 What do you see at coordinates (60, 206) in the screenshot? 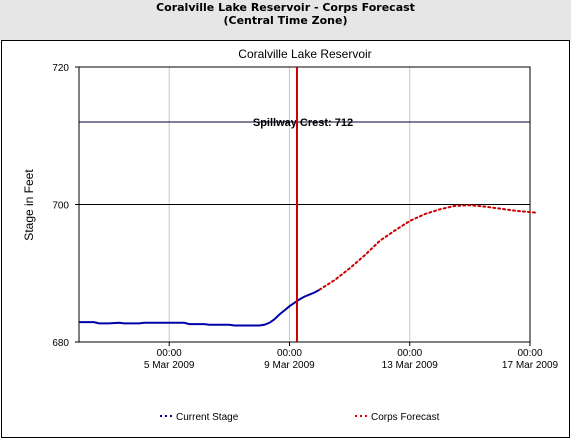
I see `y-tick-label: 700` at bounding box center [60, 206].